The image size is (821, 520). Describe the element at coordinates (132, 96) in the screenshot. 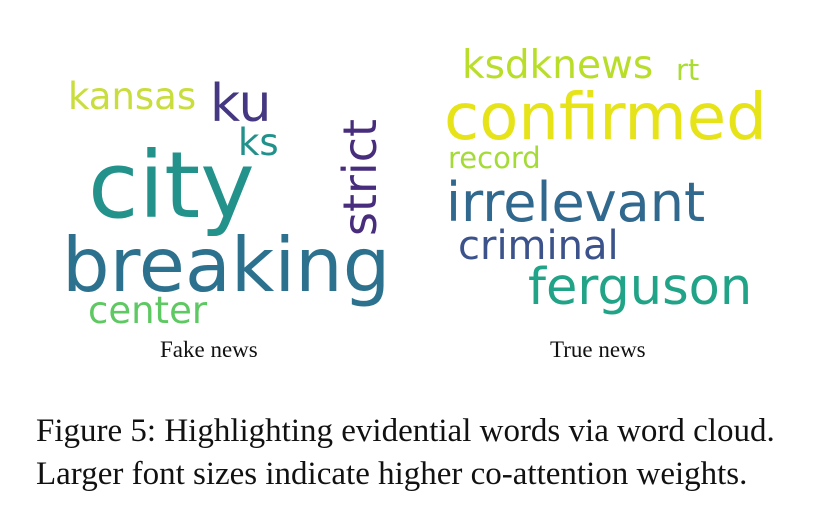

I see `word-kansas: kansas` at that location.